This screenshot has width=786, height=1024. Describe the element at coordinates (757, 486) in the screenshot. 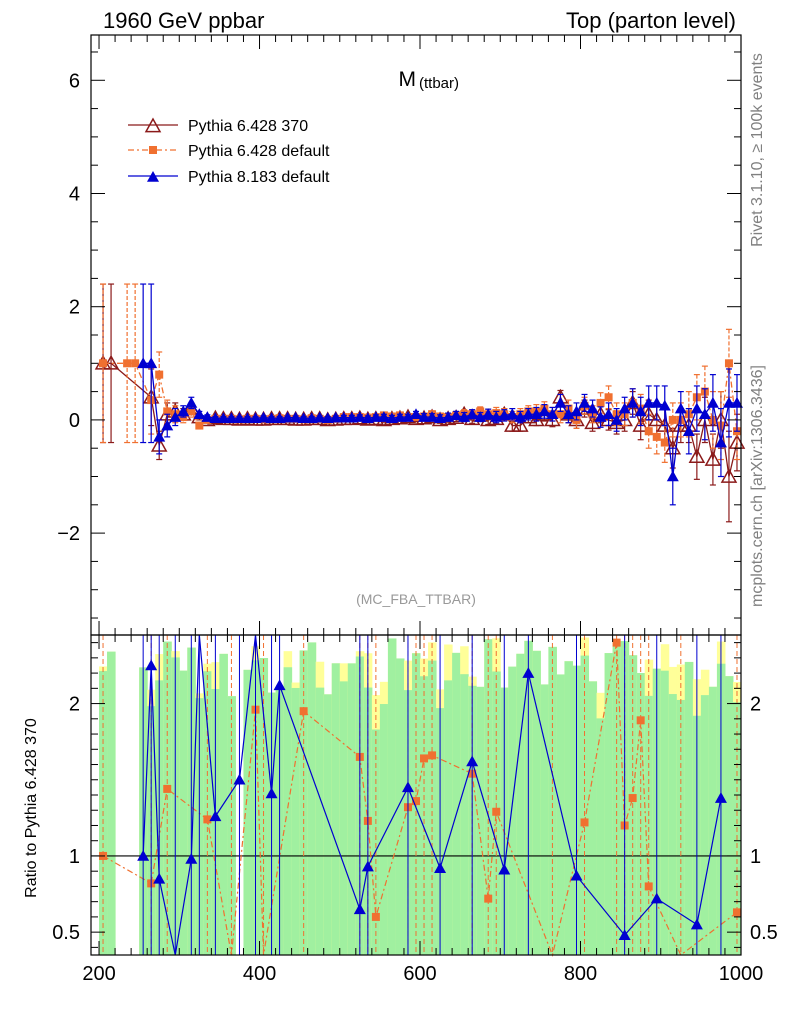

I see `mcplots-label: mcplots.cern.ch [arXiv:1306.3436]` at that location.